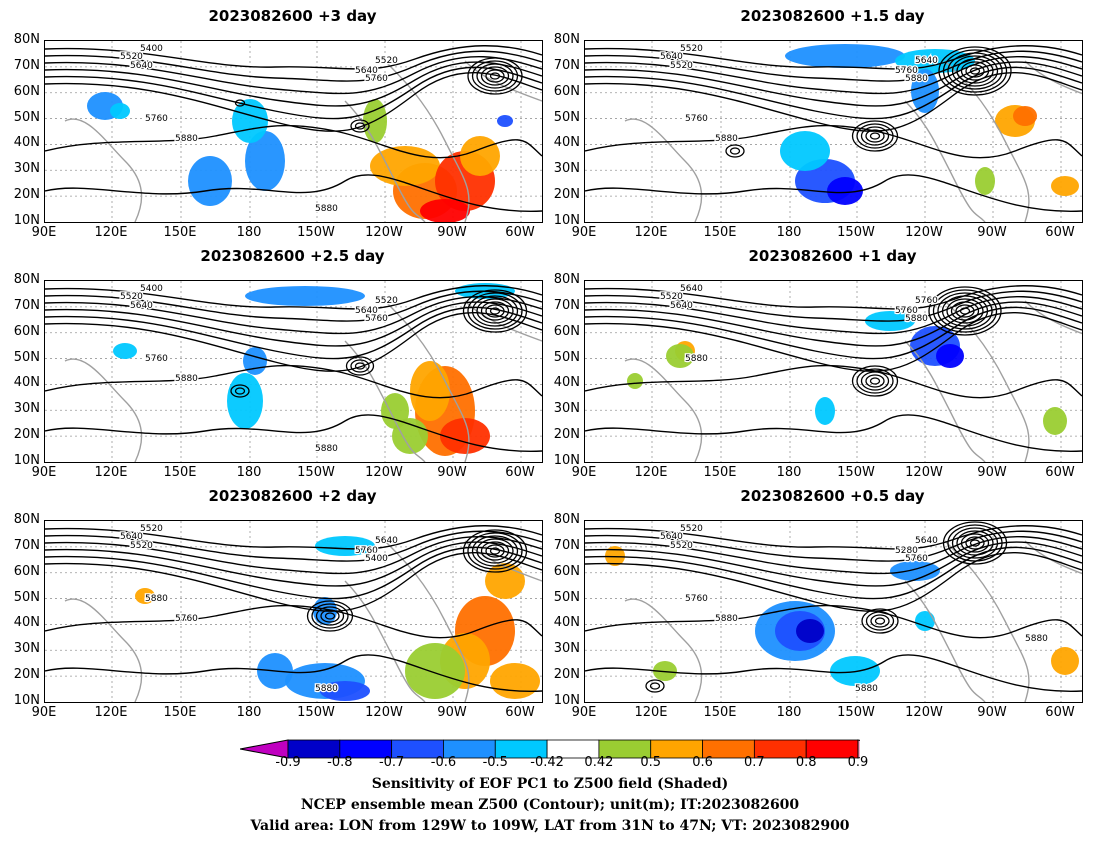  What do you see at coordinates (806, 762) in the screenshot?
I see `colorbar-tick-label: 0.8` at bounding box center [806, 762].